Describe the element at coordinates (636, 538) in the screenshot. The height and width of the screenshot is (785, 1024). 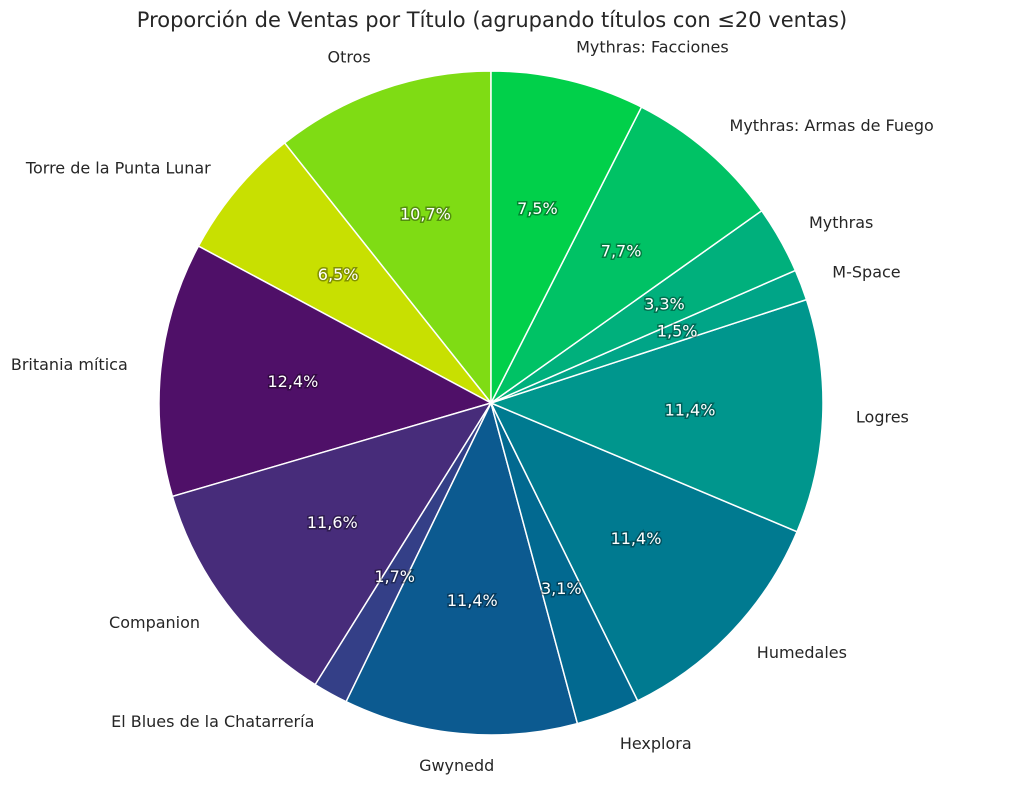
I see `pct-label-humedales: 11,4%` at that location.